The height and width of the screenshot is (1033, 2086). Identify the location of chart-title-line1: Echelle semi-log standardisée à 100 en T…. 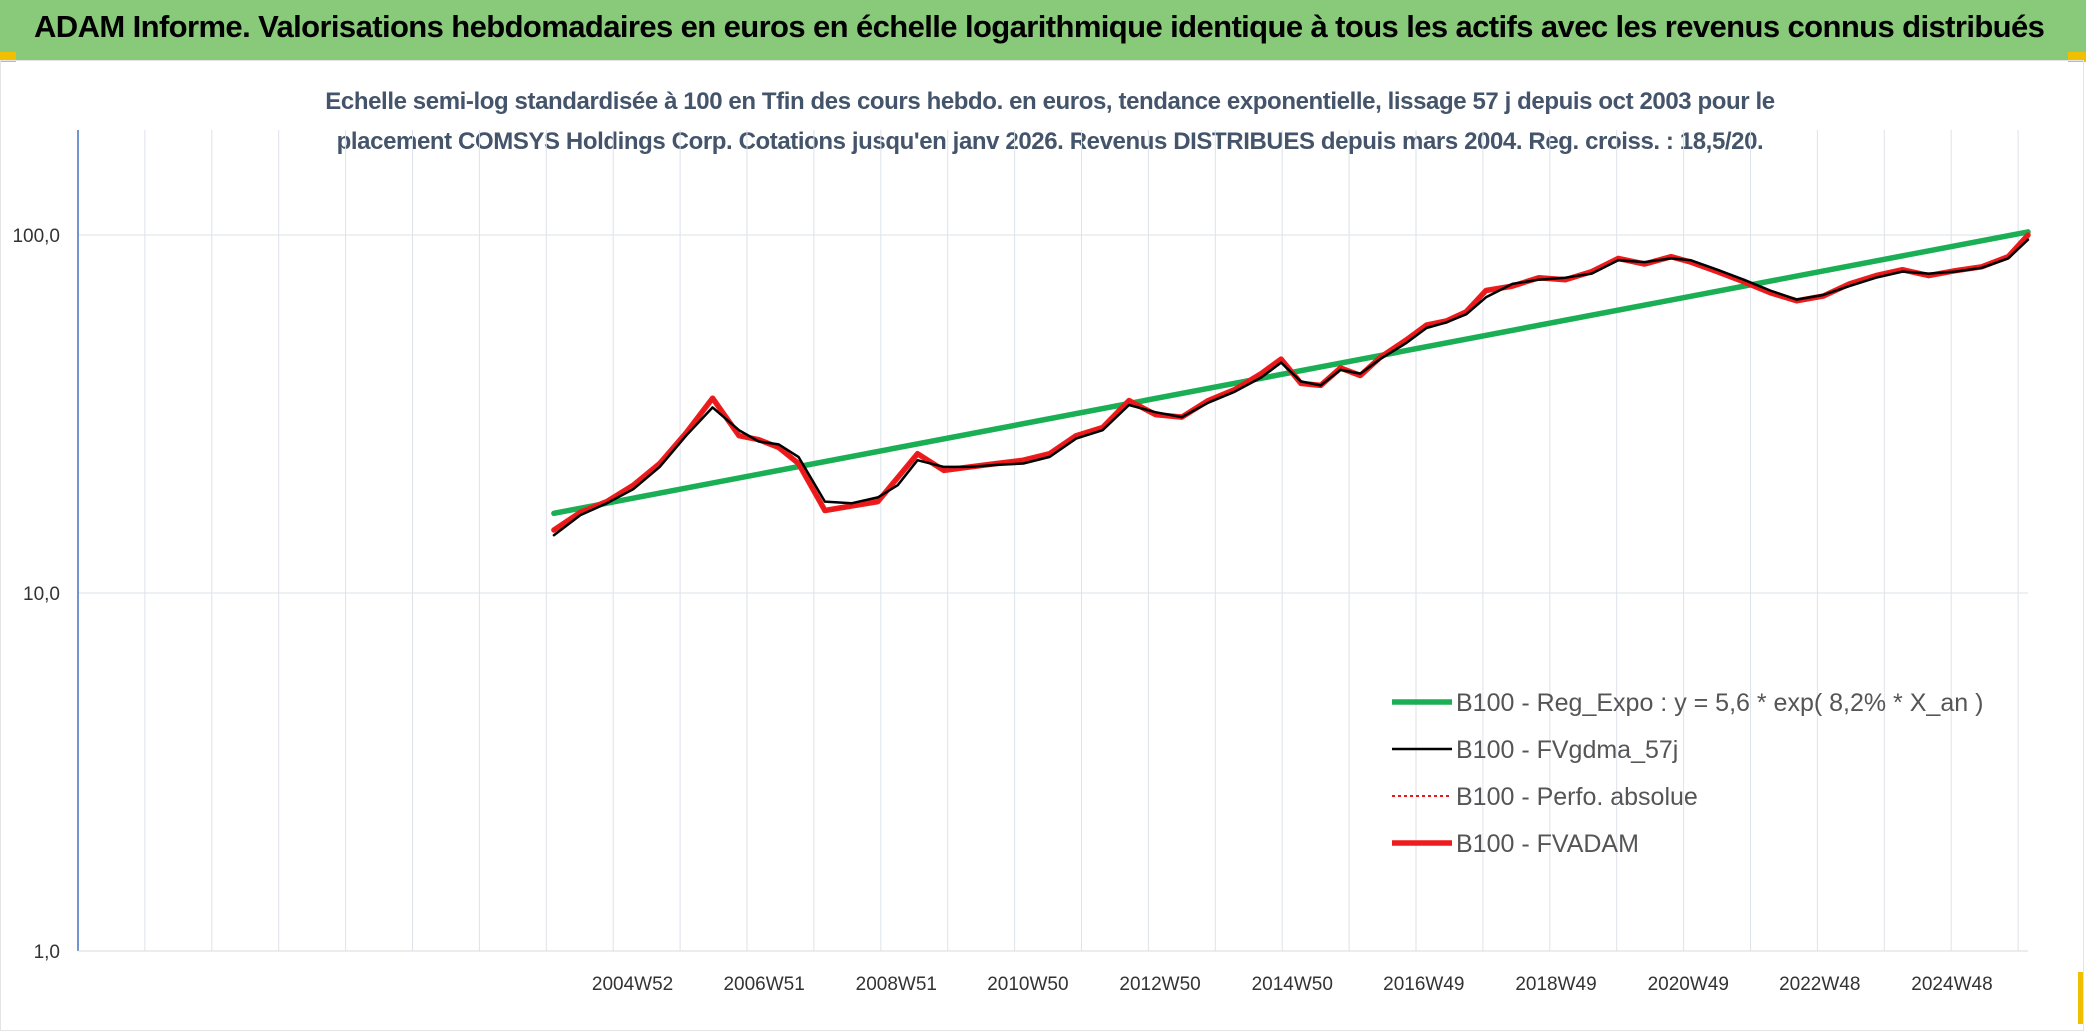
(1050, 101).